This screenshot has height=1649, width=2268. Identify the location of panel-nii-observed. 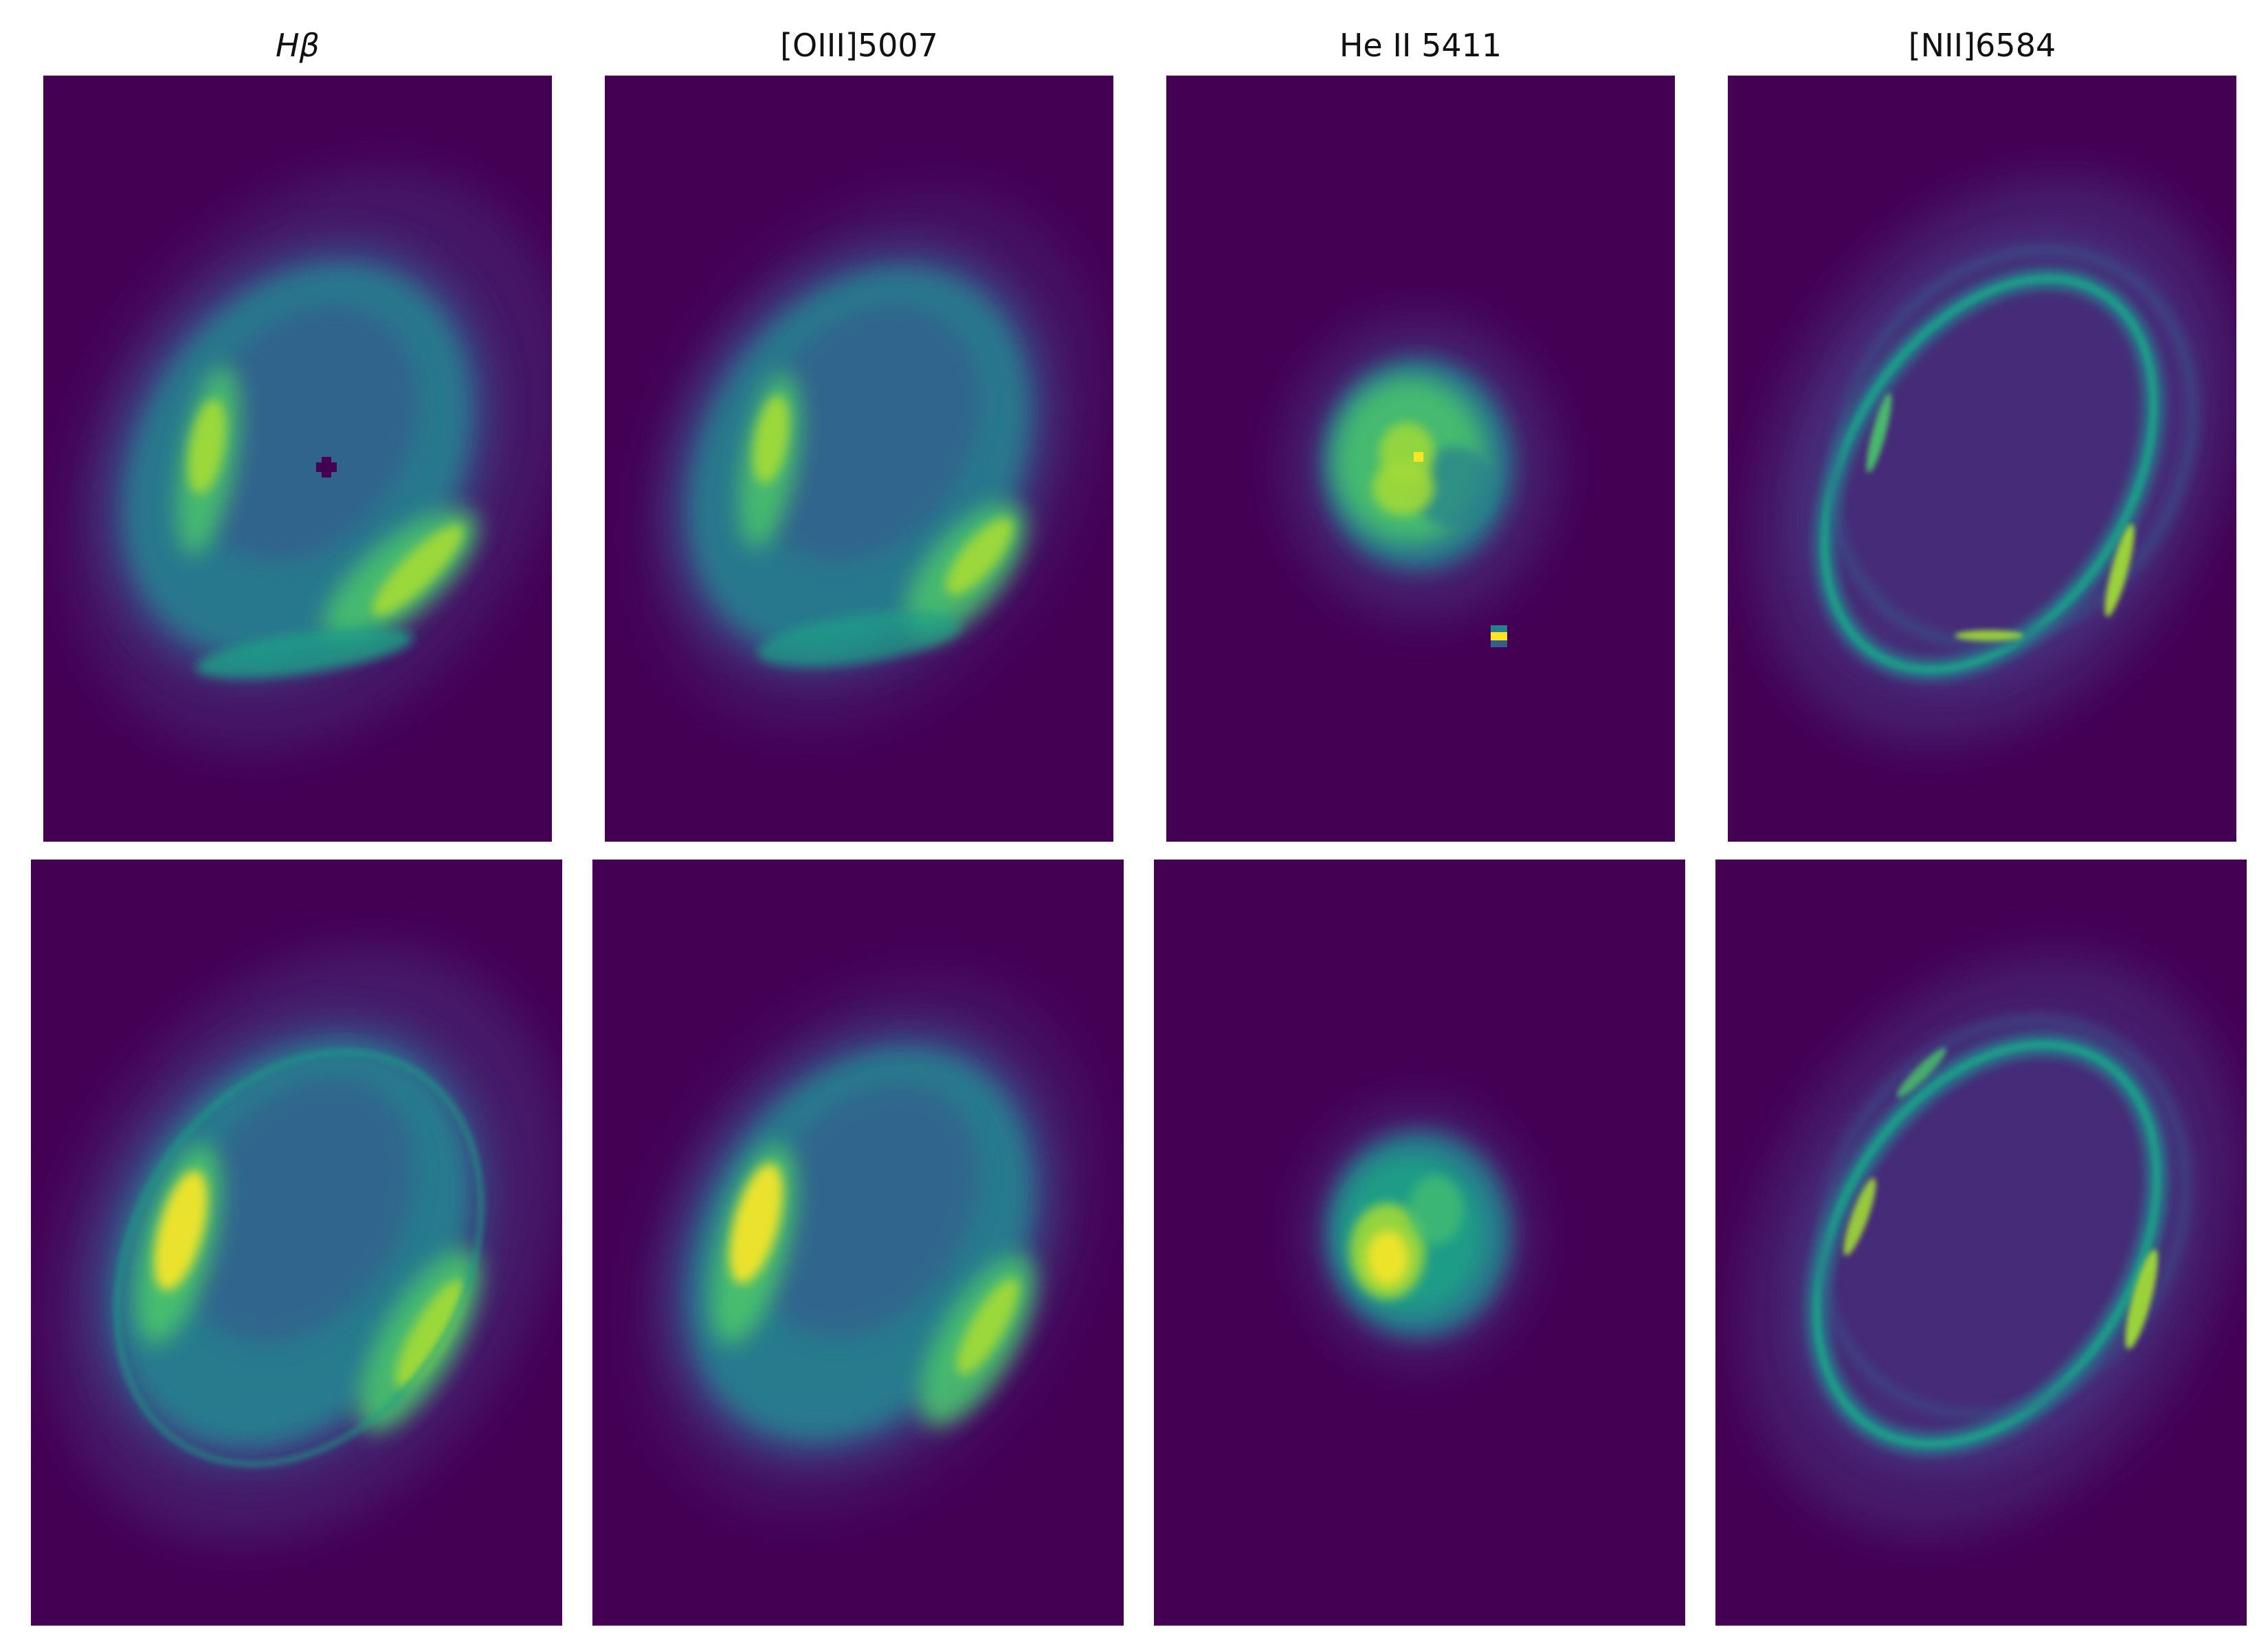
(1982, 459).